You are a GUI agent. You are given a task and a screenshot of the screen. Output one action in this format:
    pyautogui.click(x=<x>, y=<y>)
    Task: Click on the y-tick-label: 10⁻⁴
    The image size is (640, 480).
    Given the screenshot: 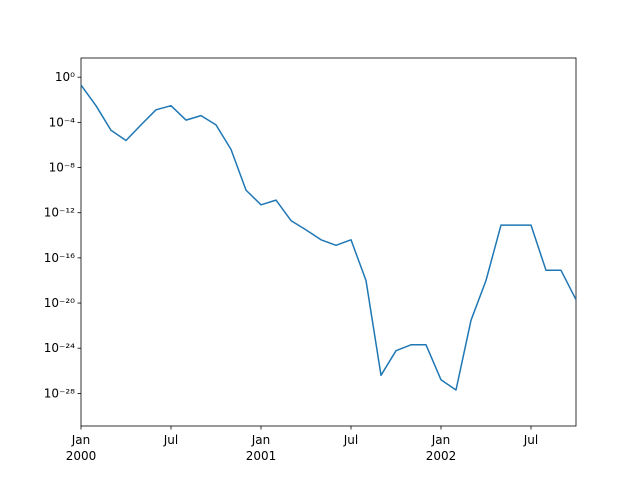 What is the action you would take?
    pyautogui.click(x=62, y=122)
    